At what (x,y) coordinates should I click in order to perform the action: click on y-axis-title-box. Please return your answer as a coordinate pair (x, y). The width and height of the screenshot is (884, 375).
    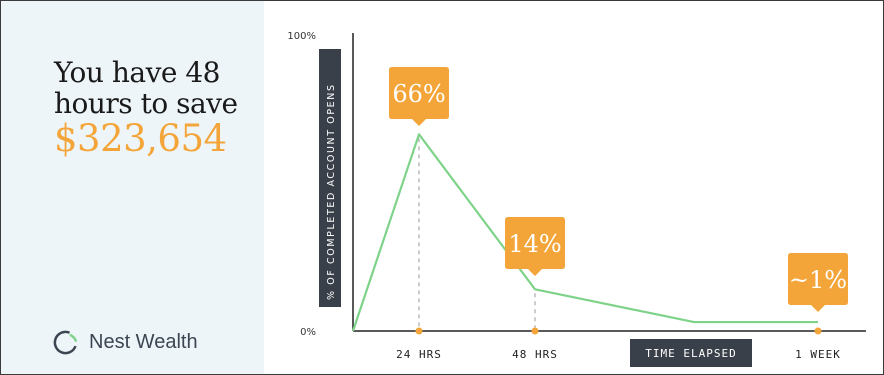
    Looking at the image, I should click on (330, 178).